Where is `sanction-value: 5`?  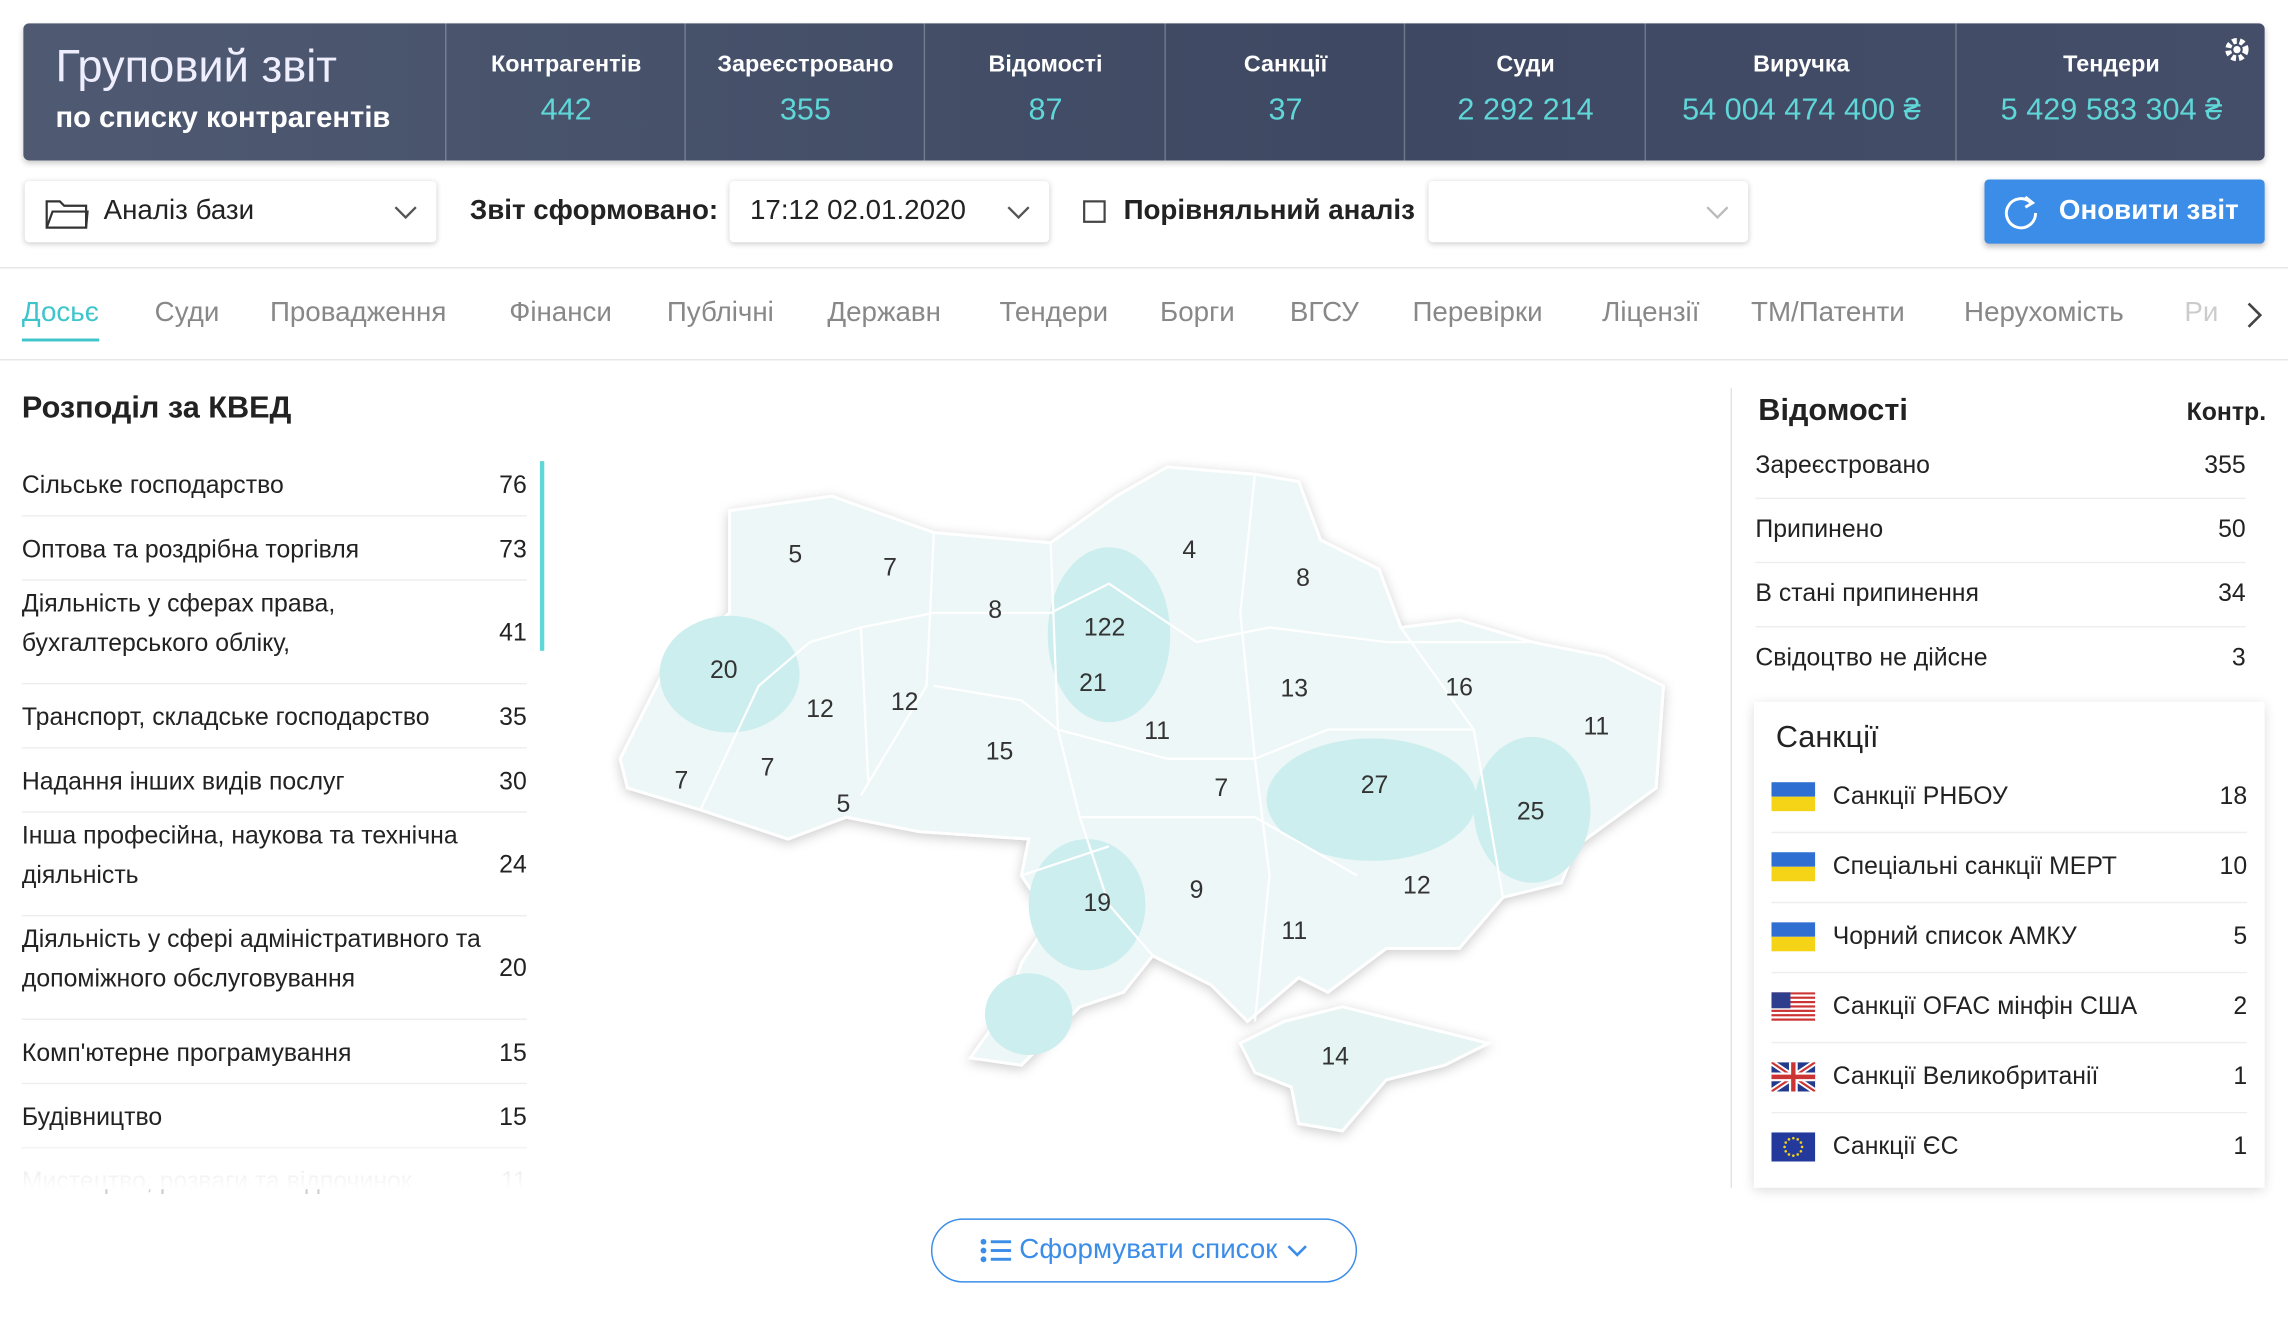 sanction-value: 5 is located at coordinates (2240, 936).